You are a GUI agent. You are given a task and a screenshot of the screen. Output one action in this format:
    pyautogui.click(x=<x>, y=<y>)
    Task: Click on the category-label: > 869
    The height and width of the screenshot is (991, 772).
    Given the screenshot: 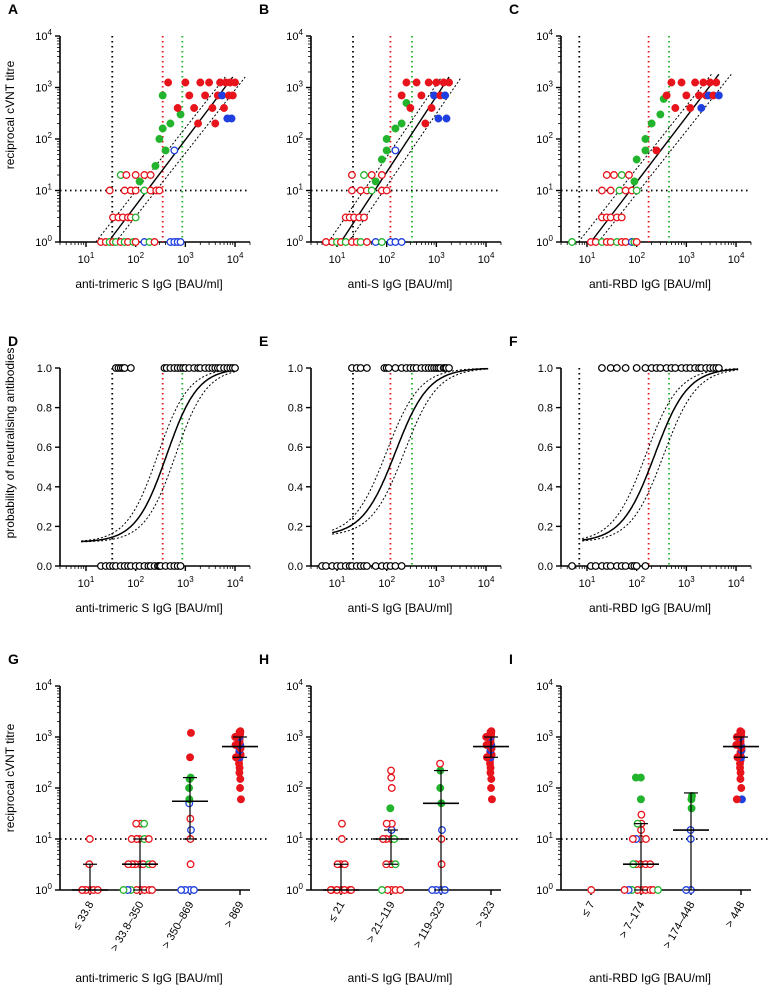 What is the action you would take?
    pyautogui.click(x=234, y=915)
    